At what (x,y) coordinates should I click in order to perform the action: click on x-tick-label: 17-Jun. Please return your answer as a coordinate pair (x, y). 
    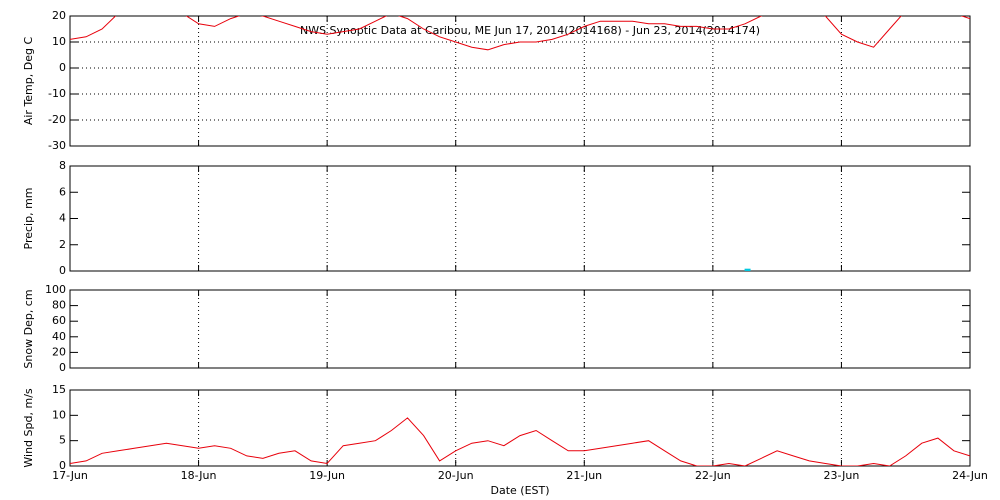
    Looking at the image, I should click on (70, 475).